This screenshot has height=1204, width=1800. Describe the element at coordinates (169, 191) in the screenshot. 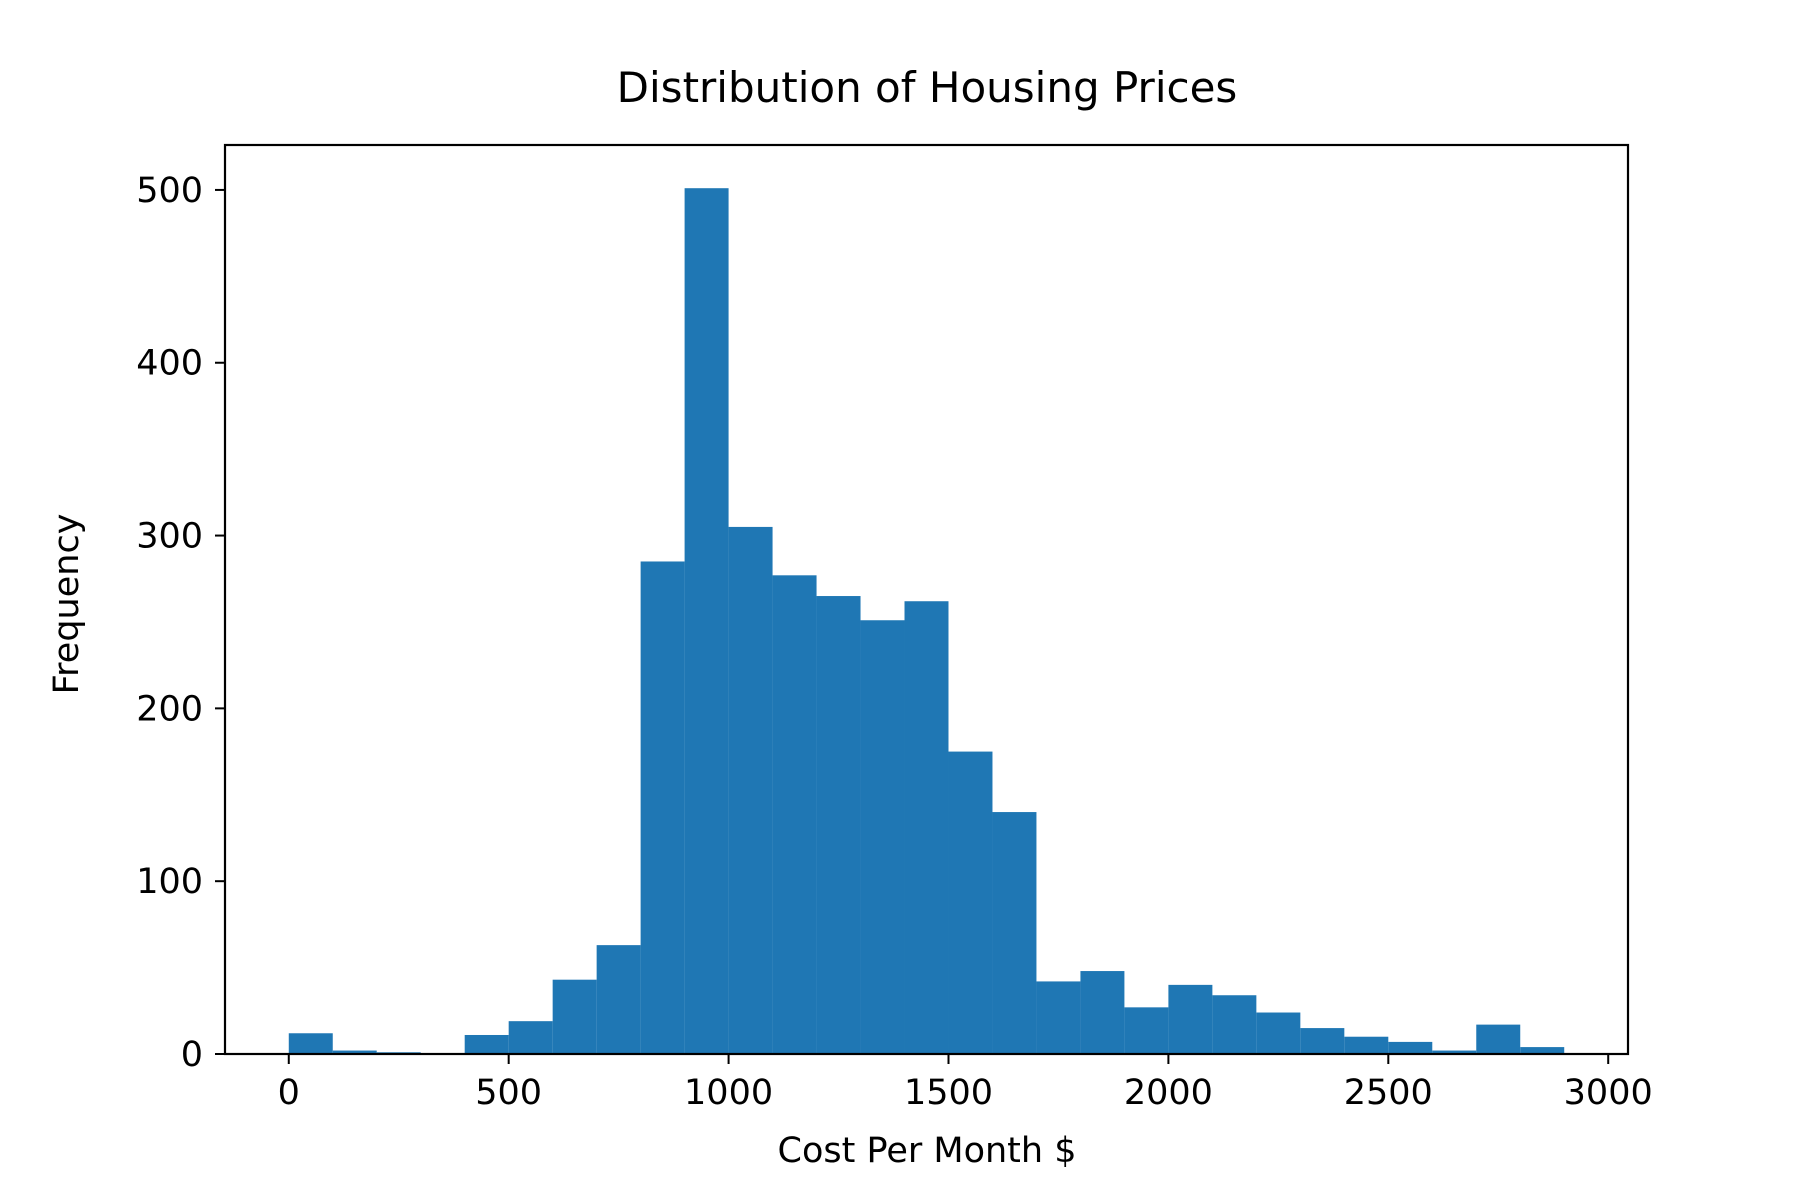

I see `y-tick-label: 500` at that location.